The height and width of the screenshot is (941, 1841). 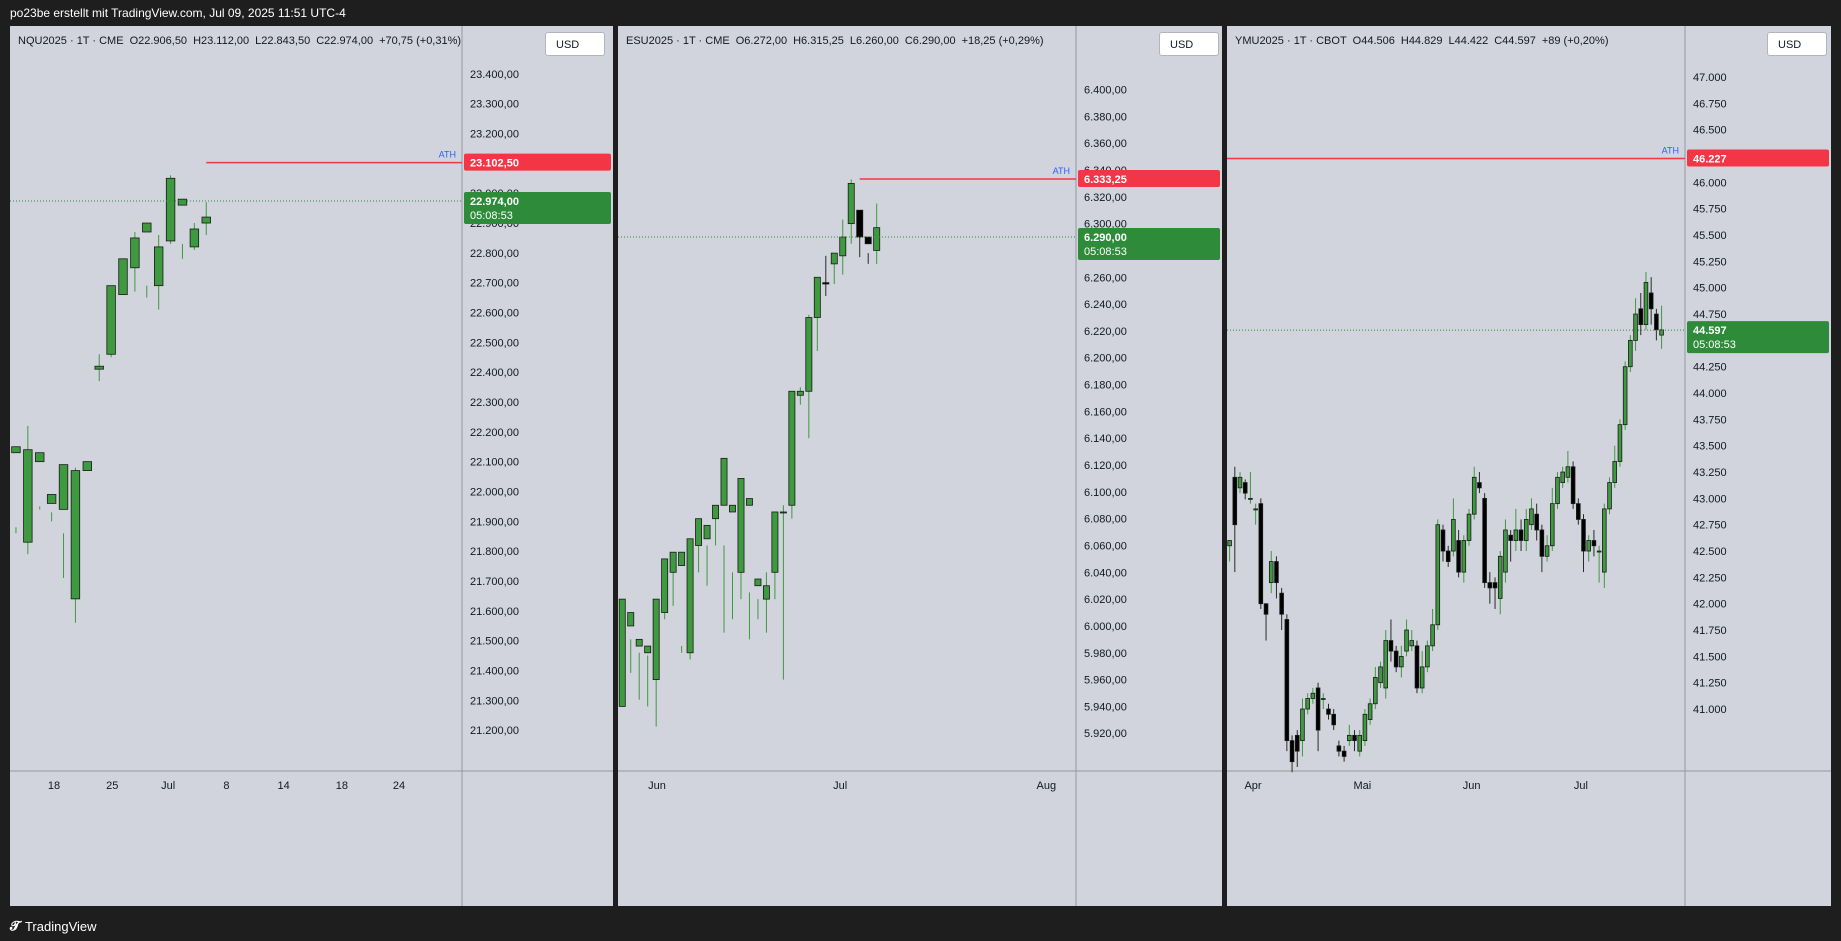 I want to click on y-tick-label: 42.750, so click(x=1710, y=526).